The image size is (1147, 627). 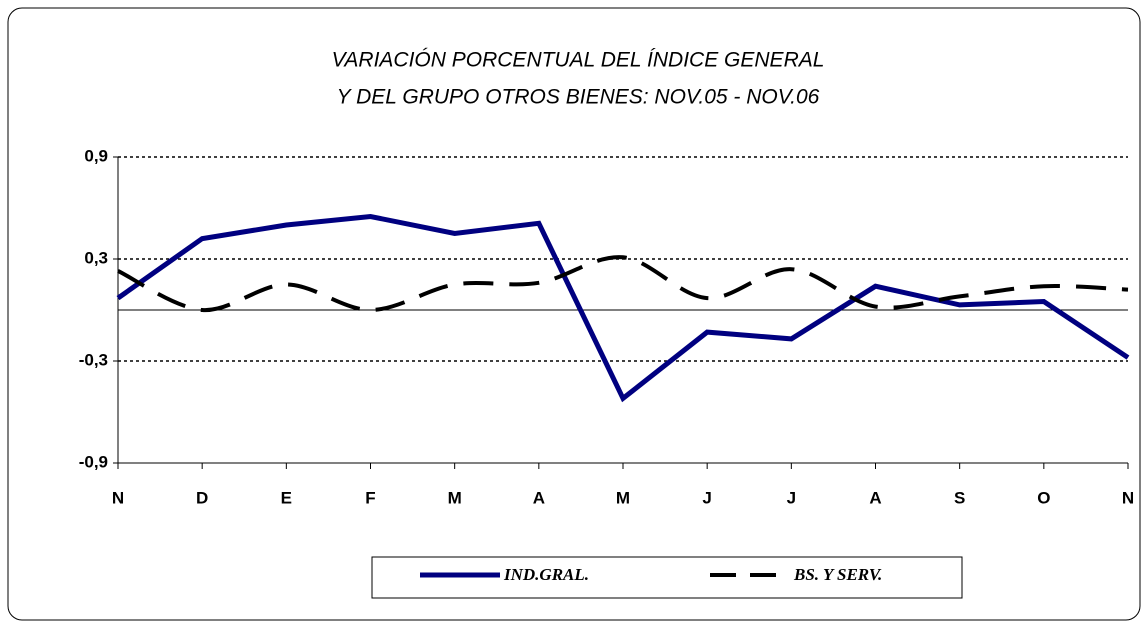 What do you see at coordinates (96, 257) in the screenshot?
I see `y-tick-label: 0,3` at bounding box center [96, 257].